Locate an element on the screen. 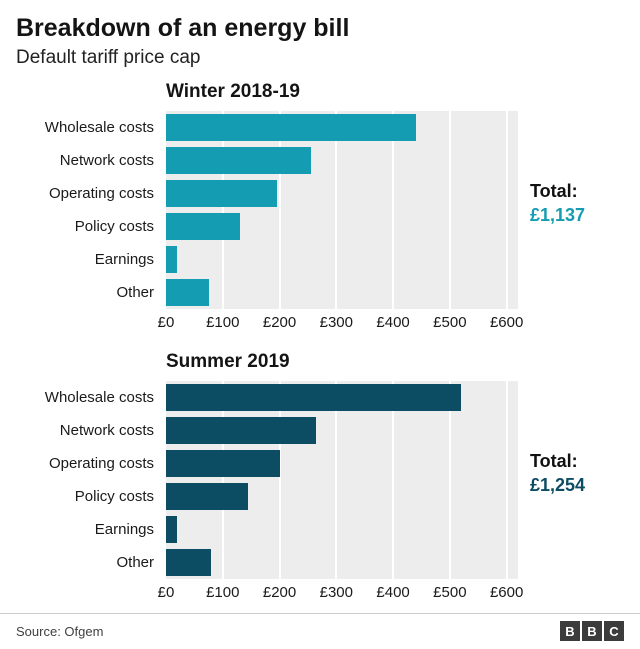  total-block: Total: £1,137 is located at coordinates (571, 210).